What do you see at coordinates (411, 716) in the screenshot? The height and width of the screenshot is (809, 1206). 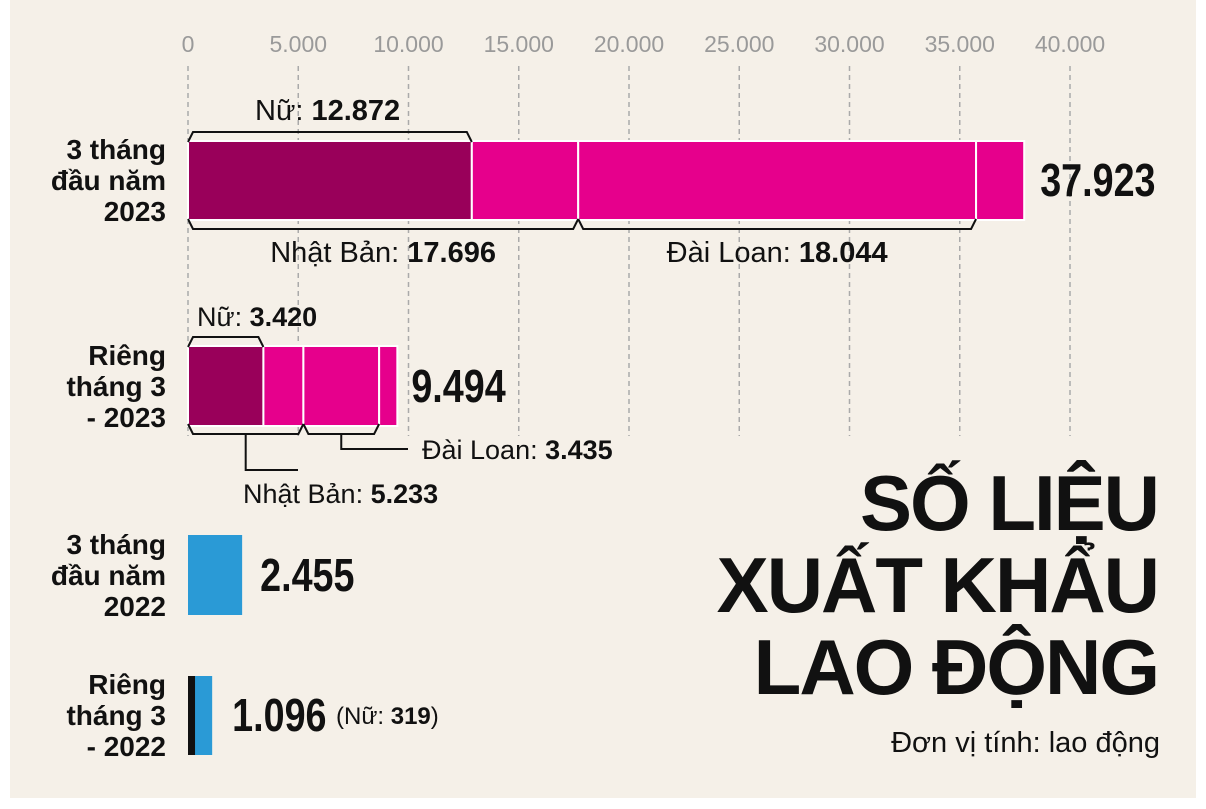 I see `women-note-part: 319` at bounding box center [411, 716].